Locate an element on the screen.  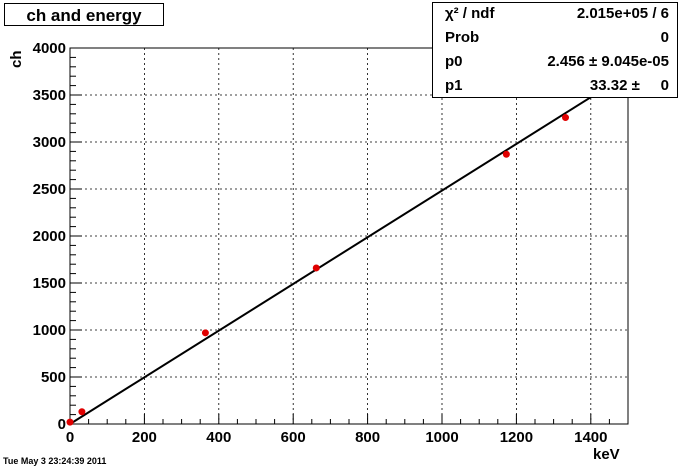
stats-value: 2.456 ± 9.045e-05 is located at coordinates (608, 61).